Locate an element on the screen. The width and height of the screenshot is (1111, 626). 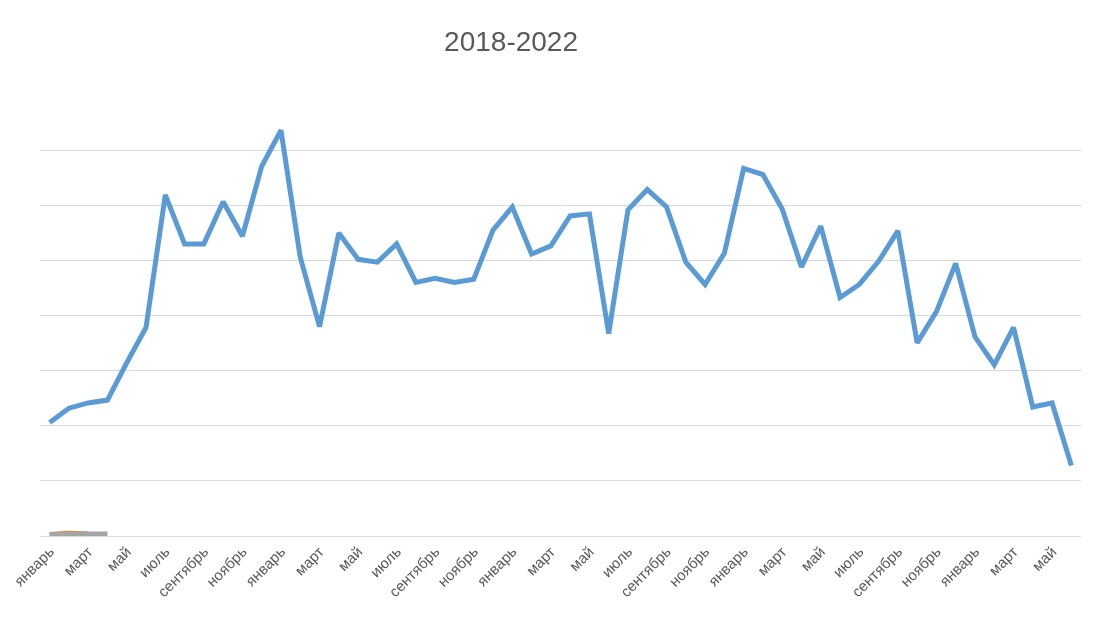
chart-title: 2018-2022 is located at coordinates (511, 41).